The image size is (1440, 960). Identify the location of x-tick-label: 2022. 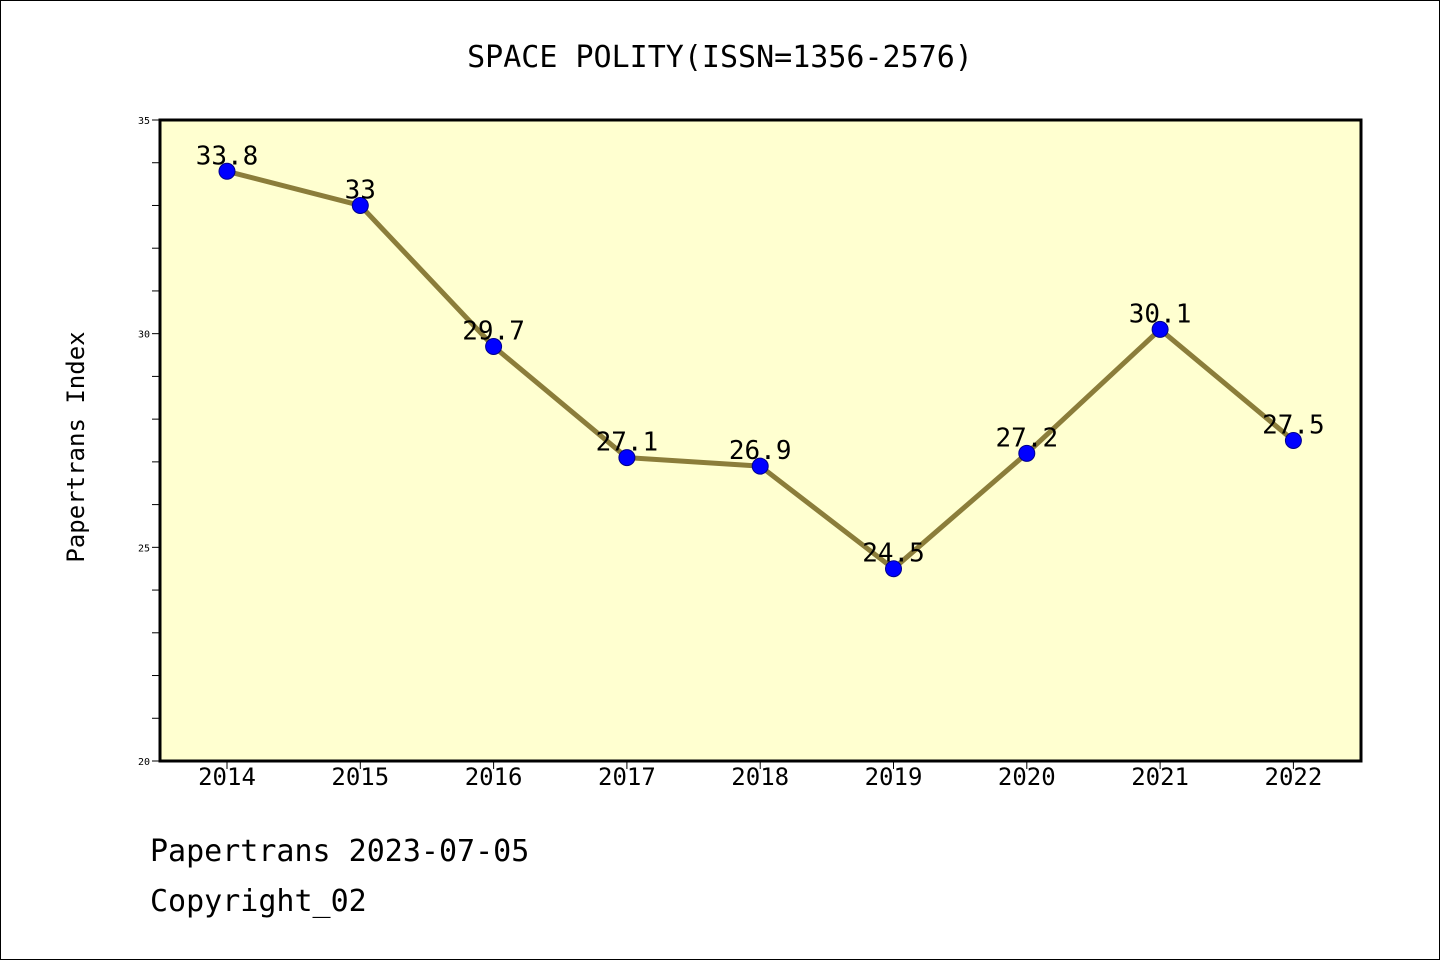
(1294, 777).